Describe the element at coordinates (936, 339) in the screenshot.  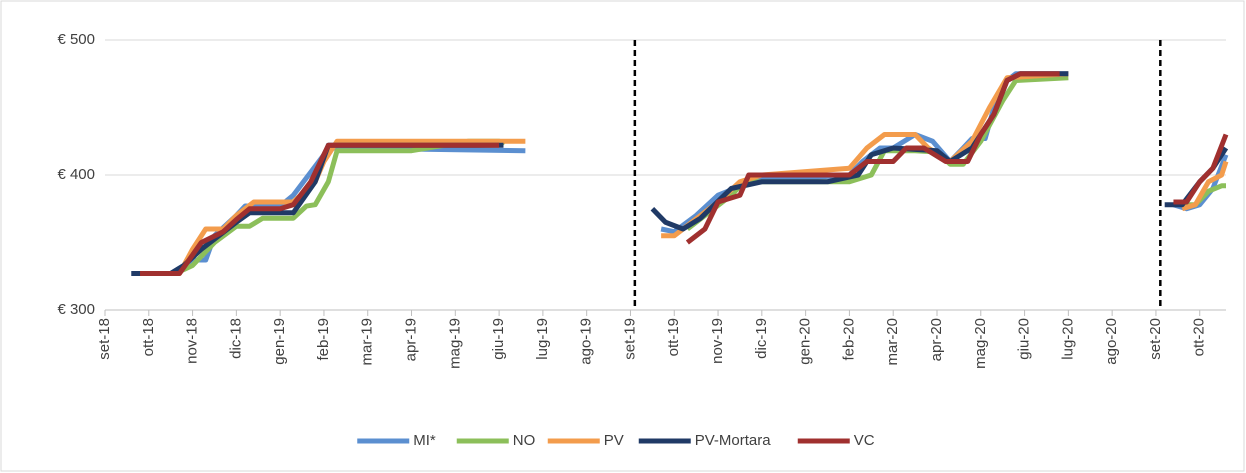
I see `x-tick-label: apr-20` at that location.